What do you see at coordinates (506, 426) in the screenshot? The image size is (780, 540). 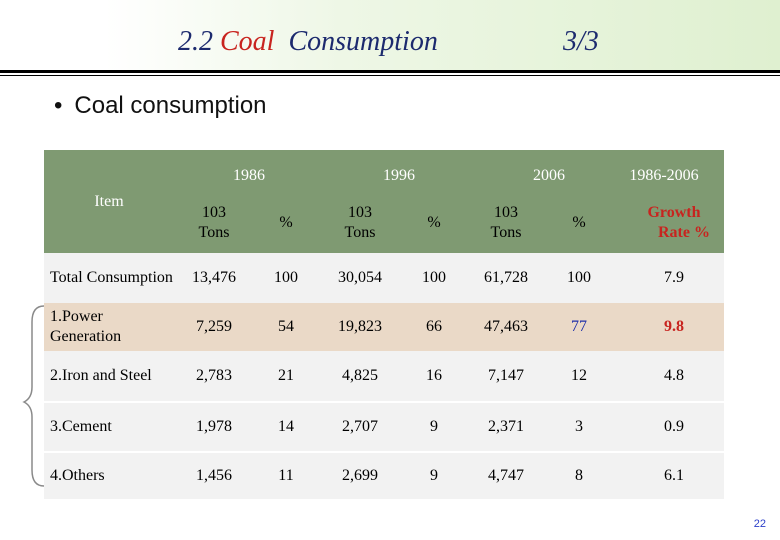 I see `cell-2006-tons: 2,371` at bounding box center [506, 426].